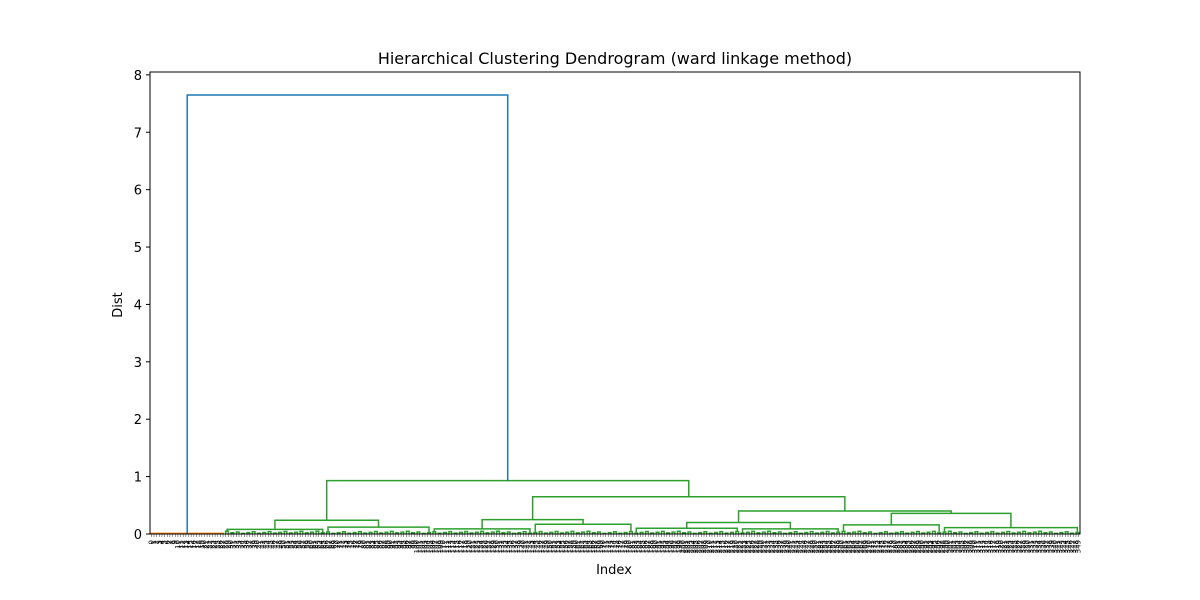 The height and width of the screenshot is (600, 1200). What do you see at coordinates (576, 546) in the screenshot?
I see `leaf-index-label: 160` at bounding box center [576, 546].